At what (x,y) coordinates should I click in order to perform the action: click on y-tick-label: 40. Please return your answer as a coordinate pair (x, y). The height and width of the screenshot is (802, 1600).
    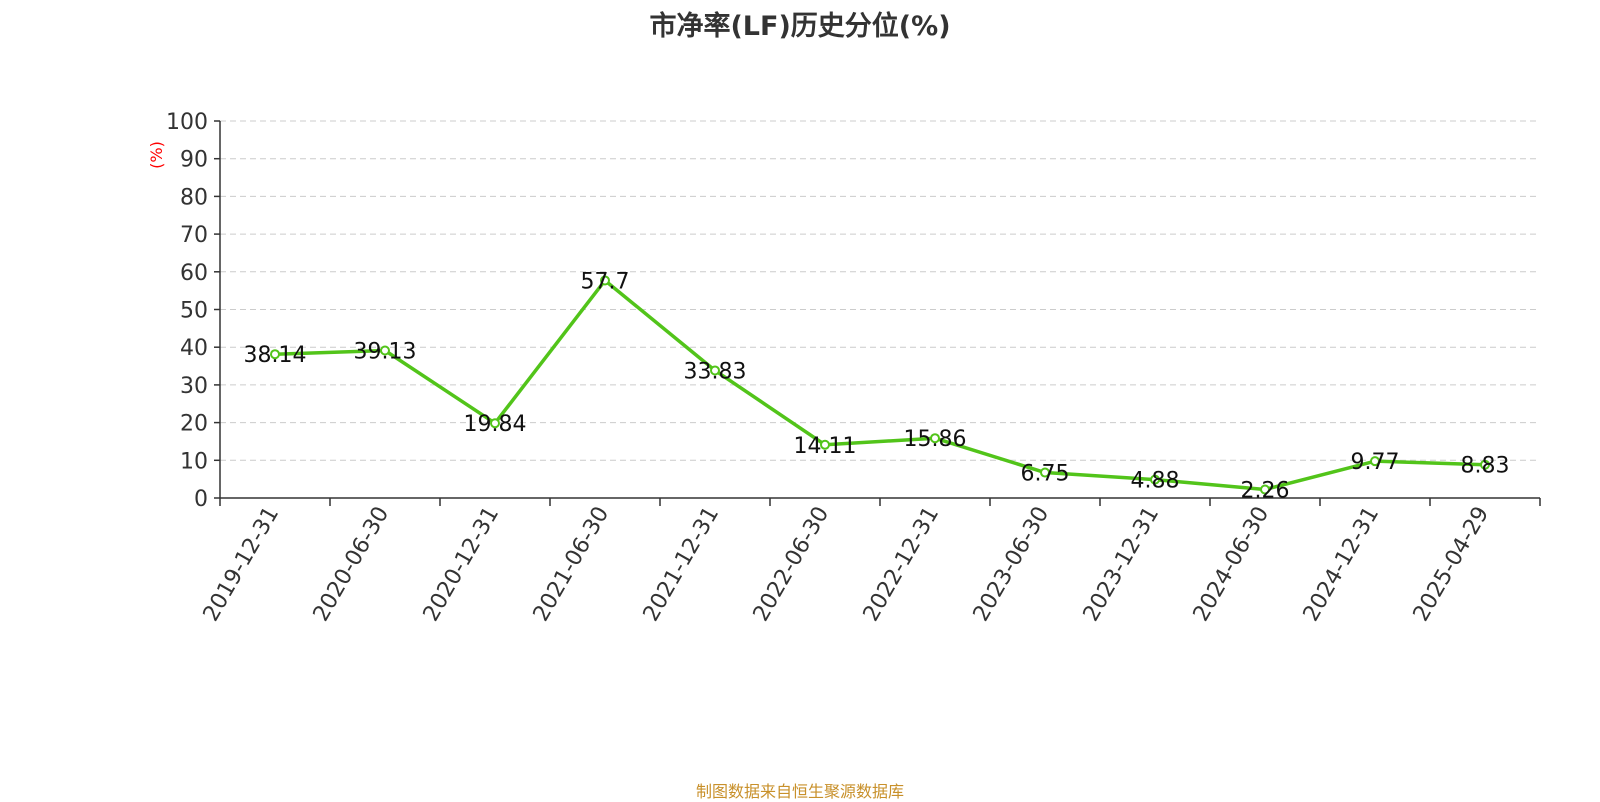
    Looking at the image, I should click on (194, 348).